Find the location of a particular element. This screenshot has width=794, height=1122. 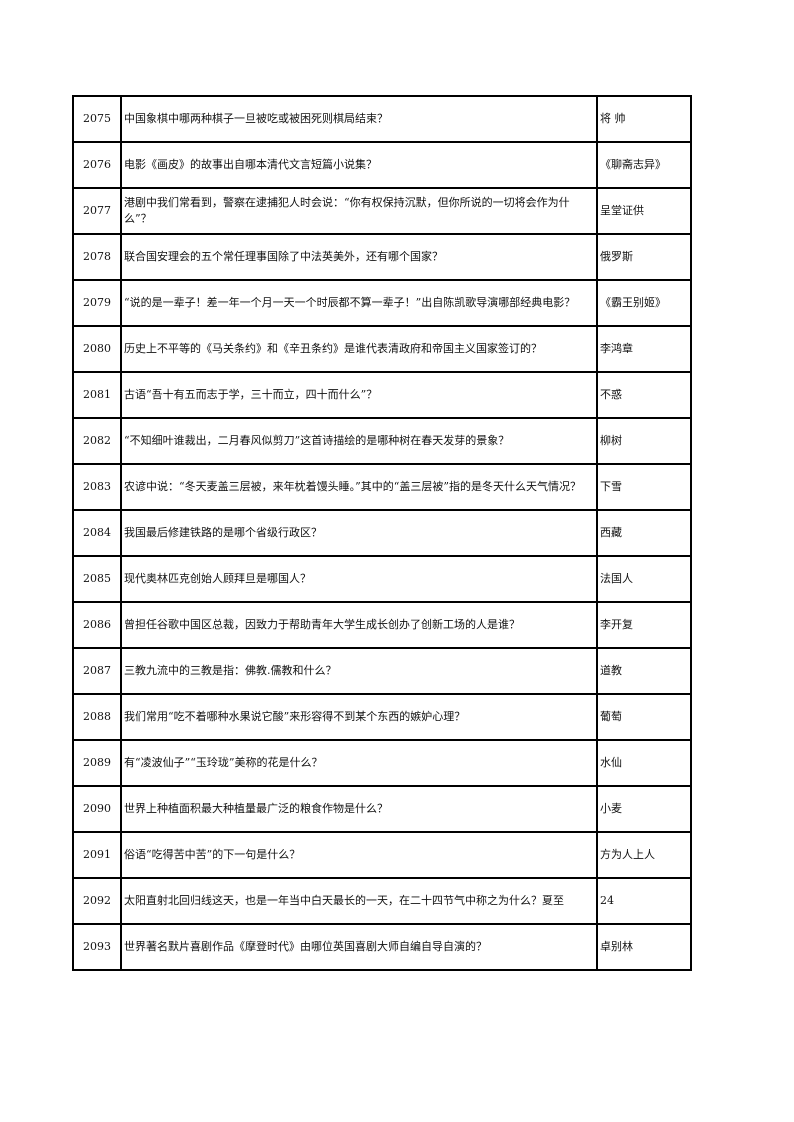

question-cell: 古语“吾十有五而志于学，三十而立，四十而什么”？ is located at coordinates (359, 395).